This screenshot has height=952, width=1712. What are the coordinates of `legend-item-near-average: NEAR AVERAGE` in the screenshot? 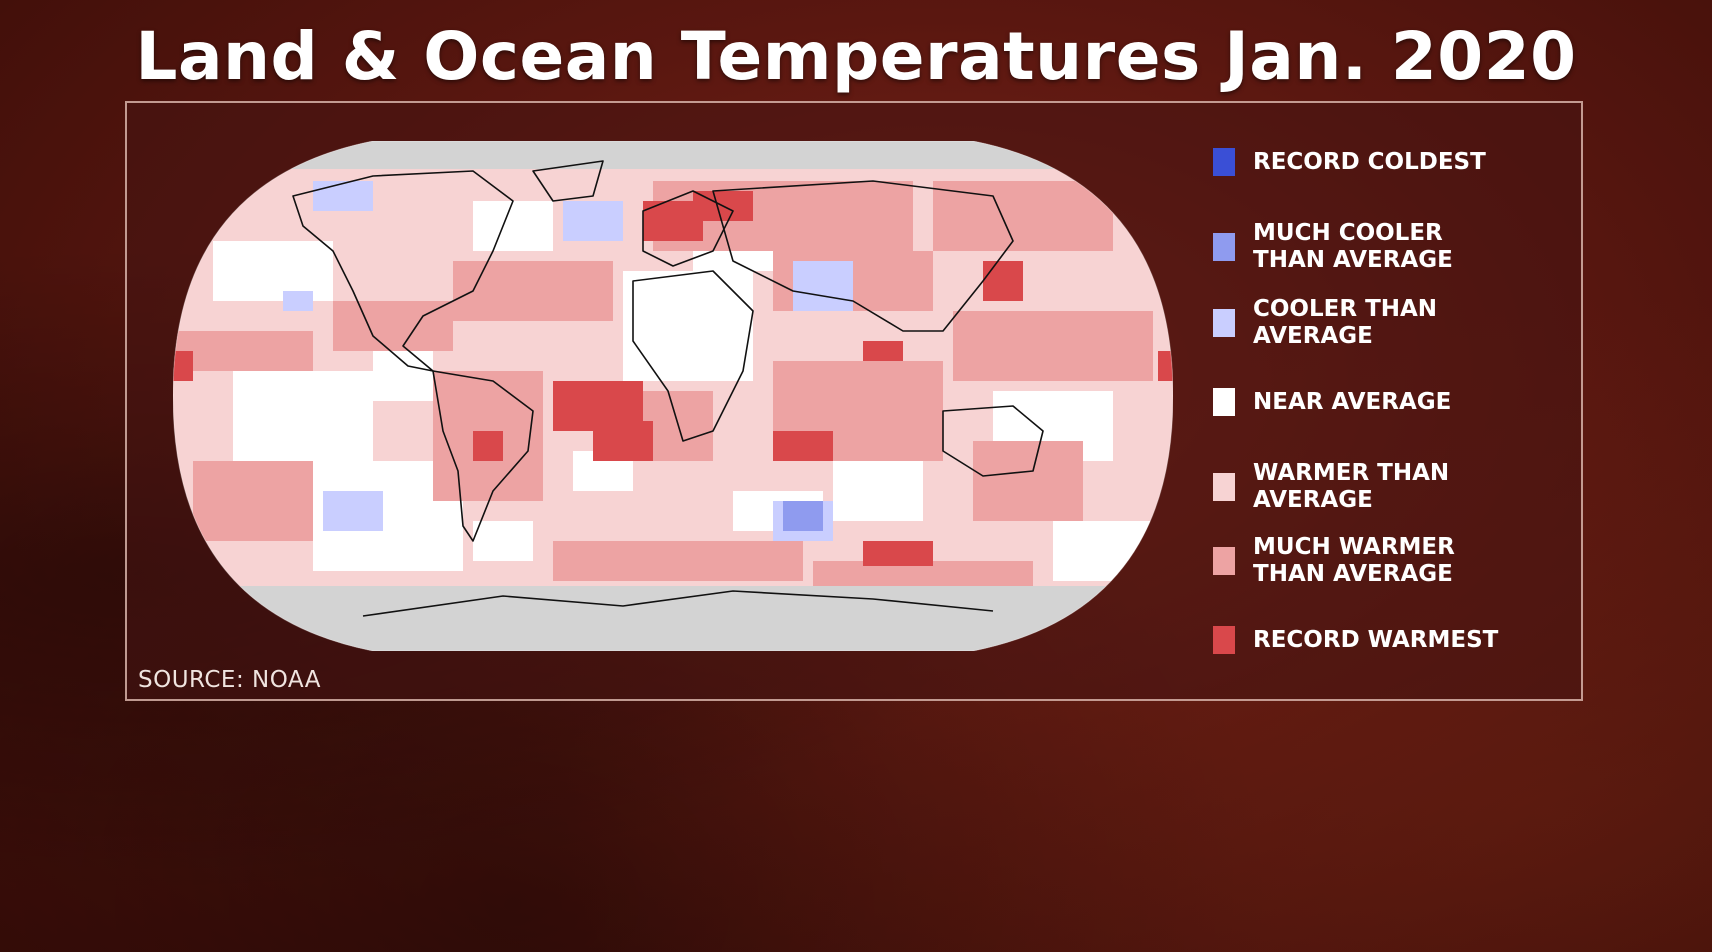 It's located at (1332, 402).